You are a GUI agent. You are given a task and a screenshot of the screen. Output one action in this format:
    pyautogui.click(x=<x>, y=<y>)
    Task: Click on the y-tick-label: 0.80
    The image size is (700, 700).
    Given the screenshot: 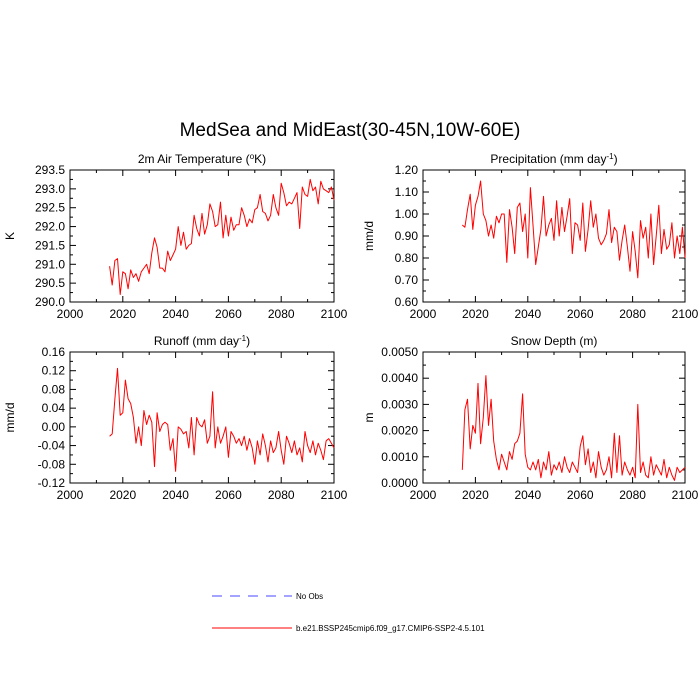 What is the action you would take?
    pyautogui.click(x=407, y=258)
    